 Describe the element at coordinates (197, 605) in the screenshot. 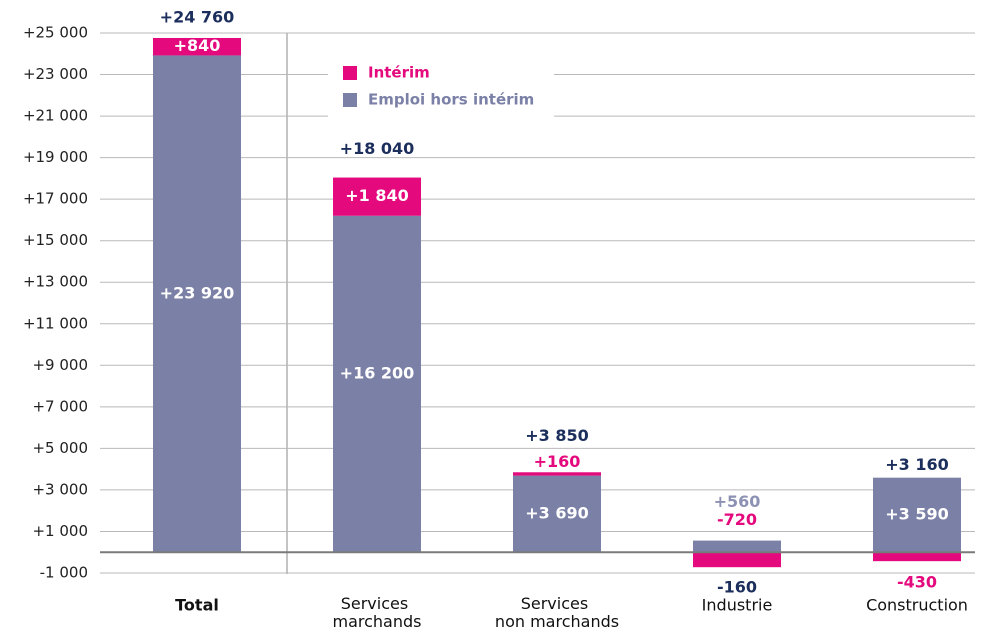

I see `x-tick-label: Total` at that location.